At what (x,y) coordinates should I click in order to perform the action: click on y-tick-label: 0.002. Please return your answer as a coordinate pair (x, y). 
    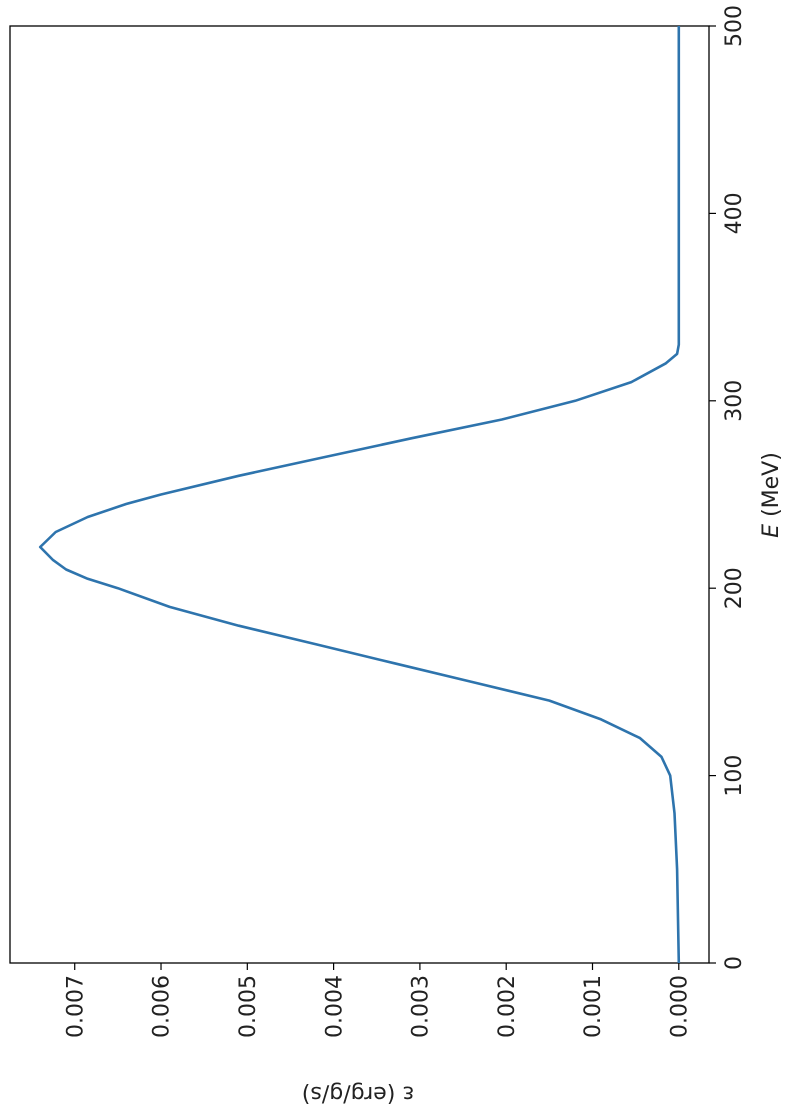
    Looking at the image, I should click on (507, 1006).